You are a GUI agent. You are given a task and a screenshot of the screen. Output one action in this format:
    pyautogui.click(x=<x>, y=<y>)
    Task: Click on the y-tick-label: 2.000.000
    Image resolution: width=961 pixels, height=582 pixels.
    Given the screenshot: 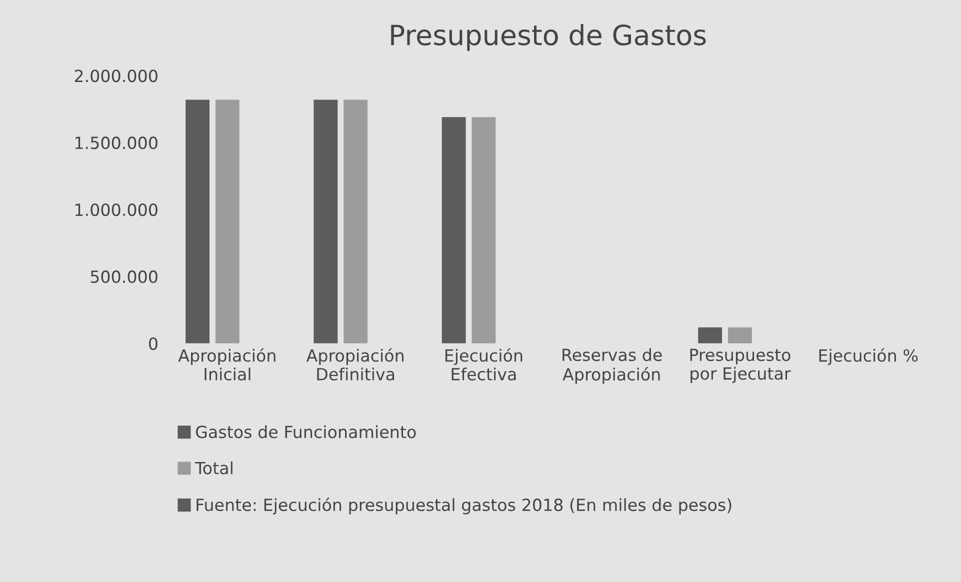 What is the action you would take?
    pyautogui.click(x=116, y=76)
    